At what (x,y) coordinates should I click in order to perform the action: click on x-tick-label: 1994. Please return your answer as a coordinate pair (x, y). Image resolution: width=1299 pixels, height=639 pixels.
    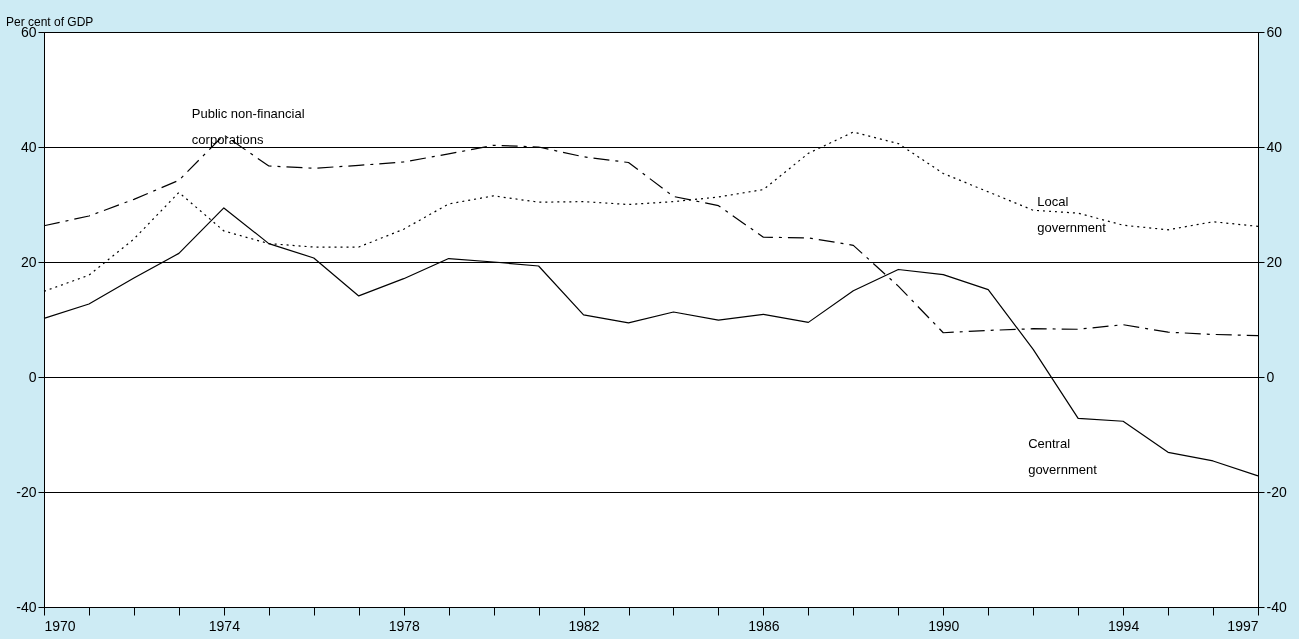
    Looking at the image, I should click on (1124, 625).